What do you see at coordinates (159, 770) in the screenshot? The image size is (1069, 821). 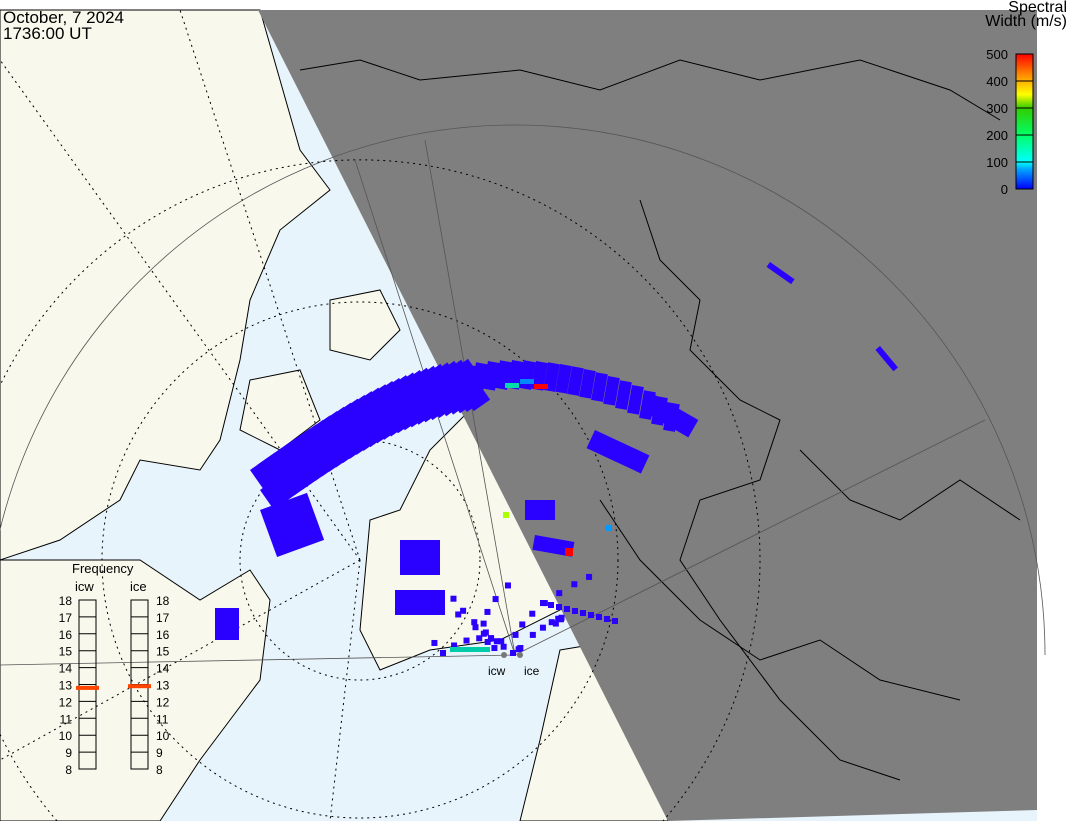 I see `frequency-tick-label-ice: 8` at bounding box center [159, 770].